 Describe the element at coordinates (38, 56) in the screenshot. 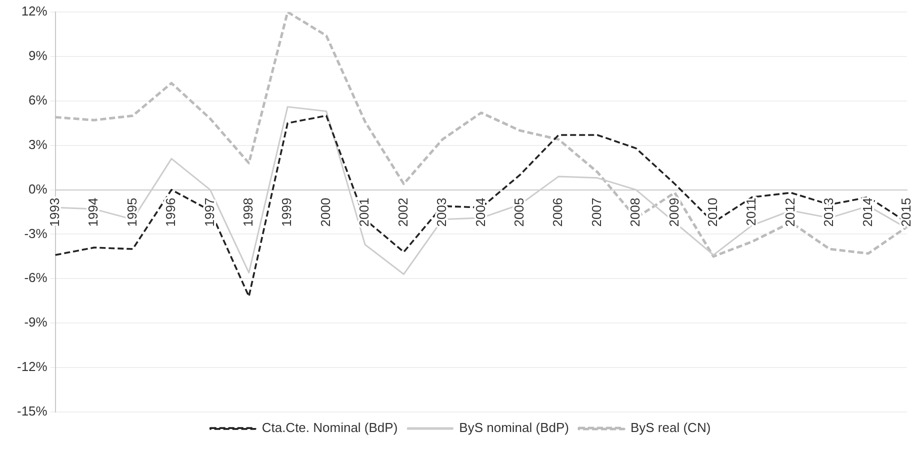

I see `y-tick-label: 9%` at that location.